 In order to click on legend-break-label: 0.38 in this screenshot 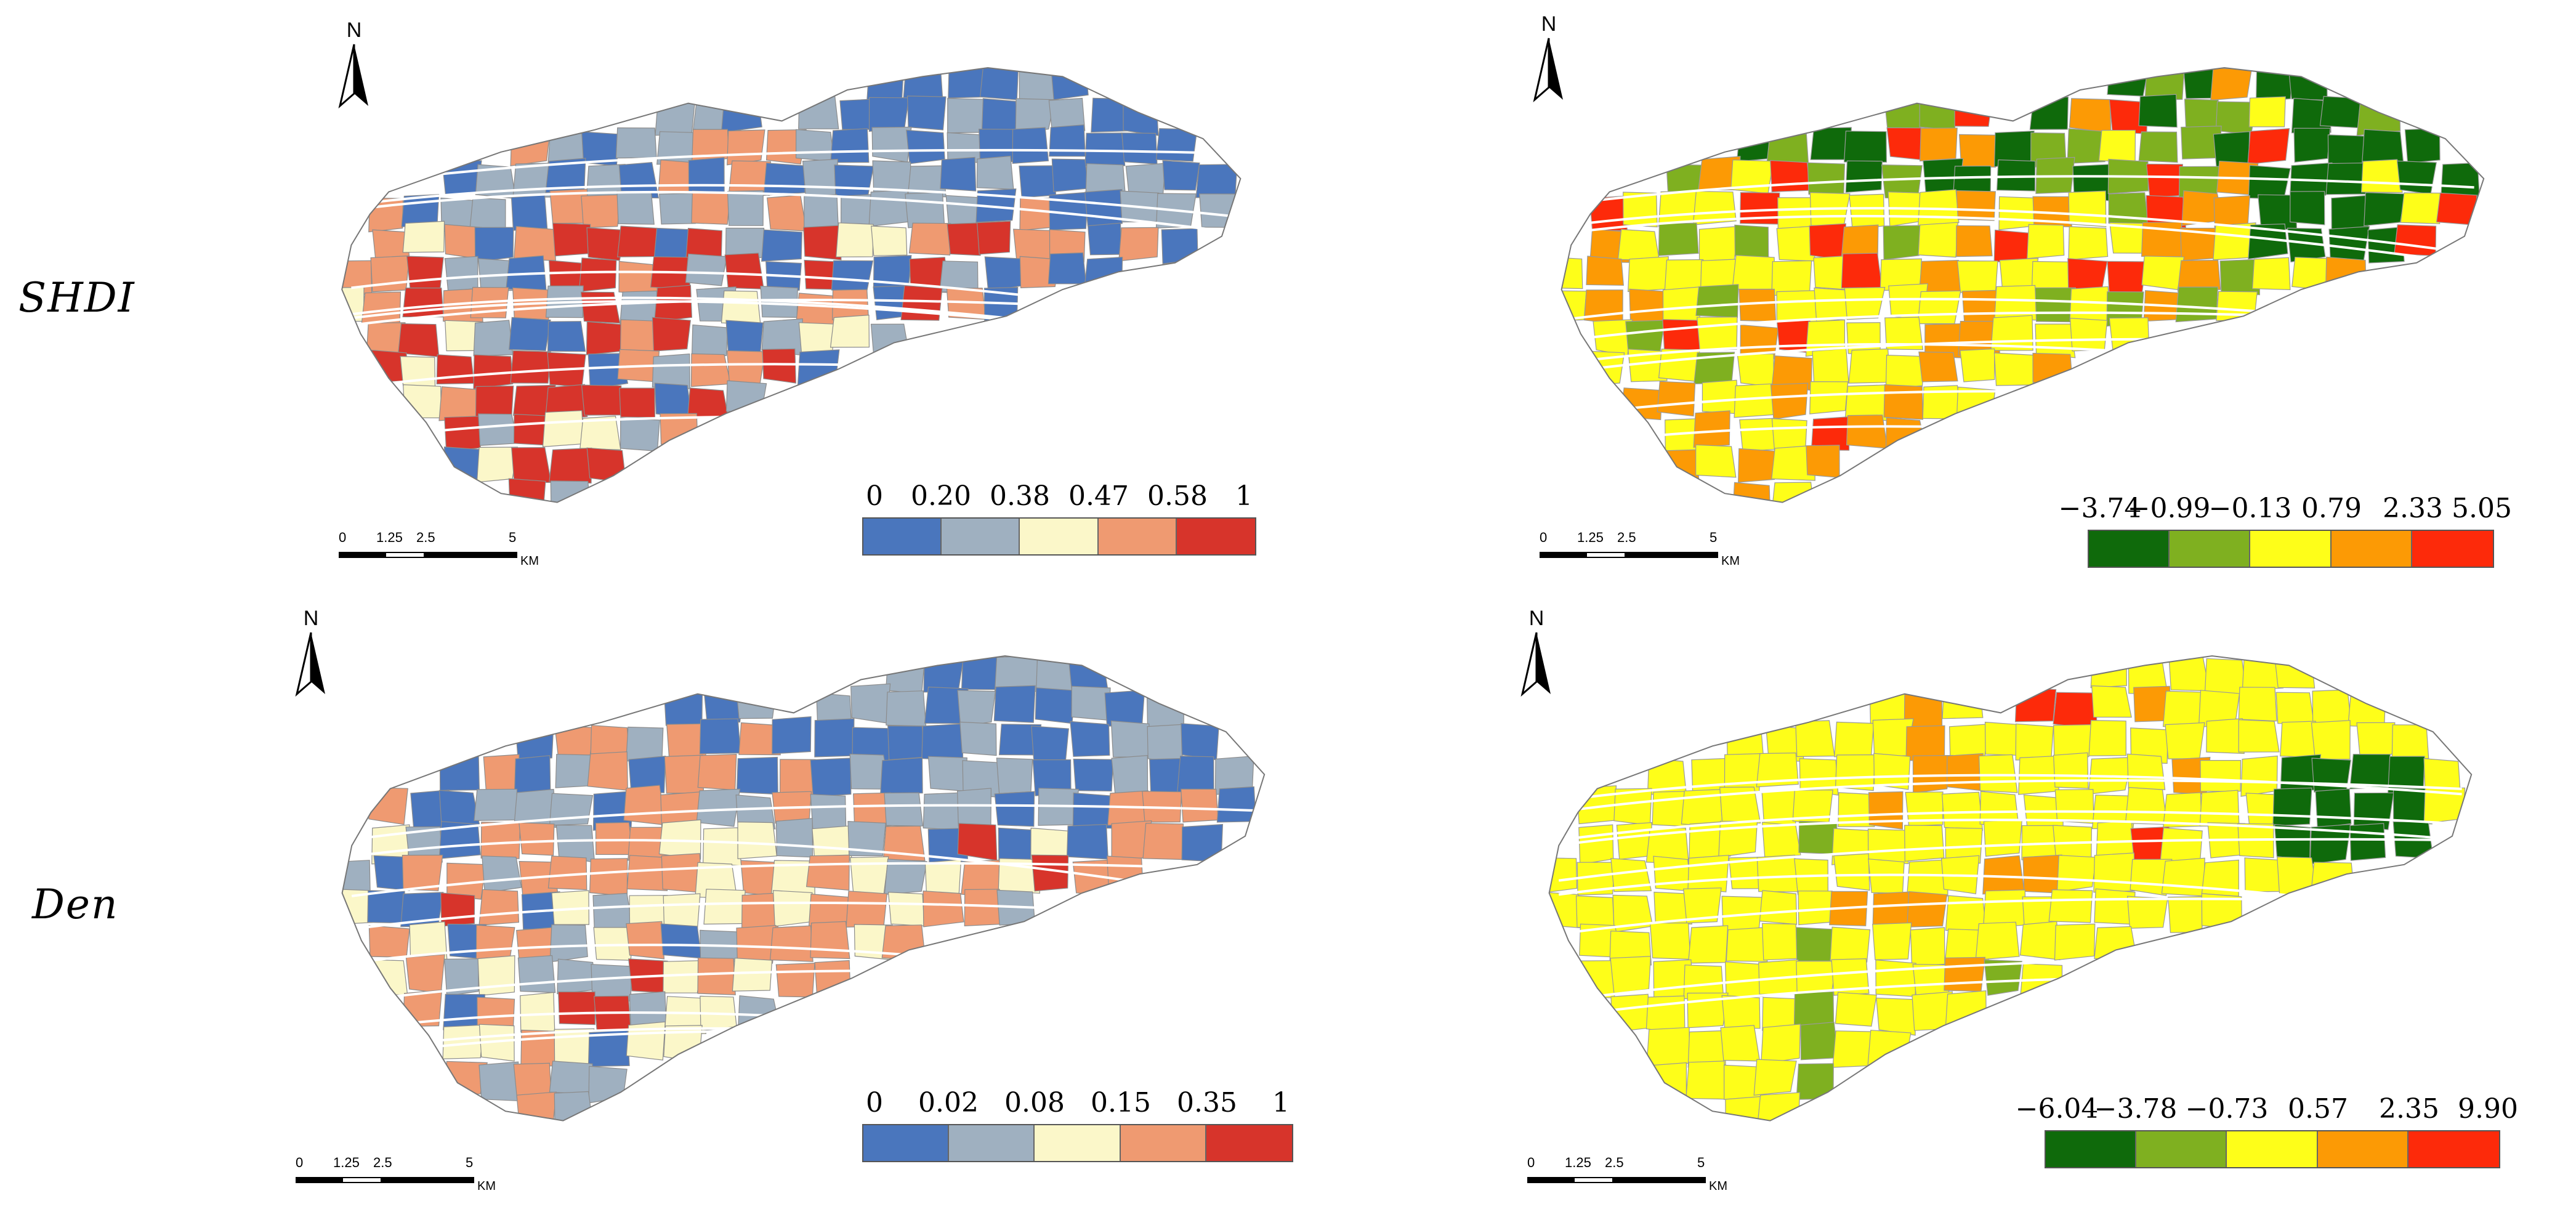, I will do `click(1020, 496)`.